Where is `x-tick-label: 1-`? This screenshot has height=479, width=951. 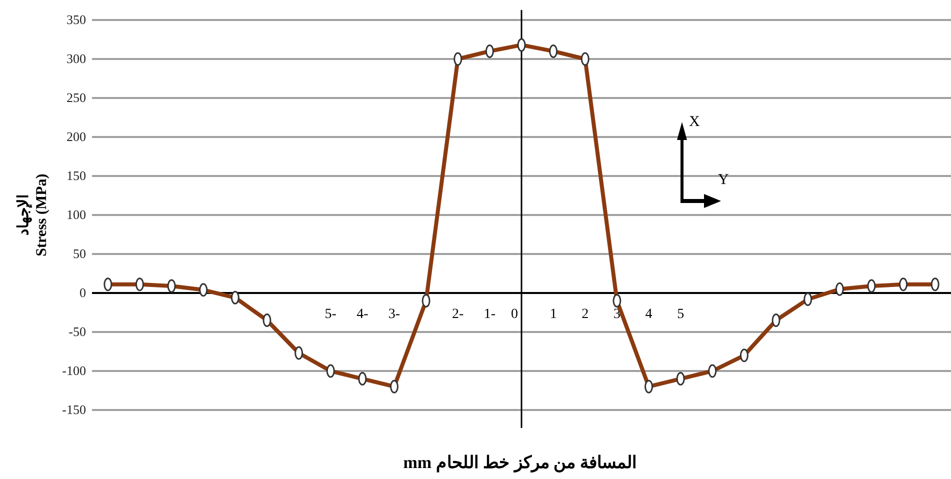
x-tick-label: 1- is located at coordinates (490, 314).